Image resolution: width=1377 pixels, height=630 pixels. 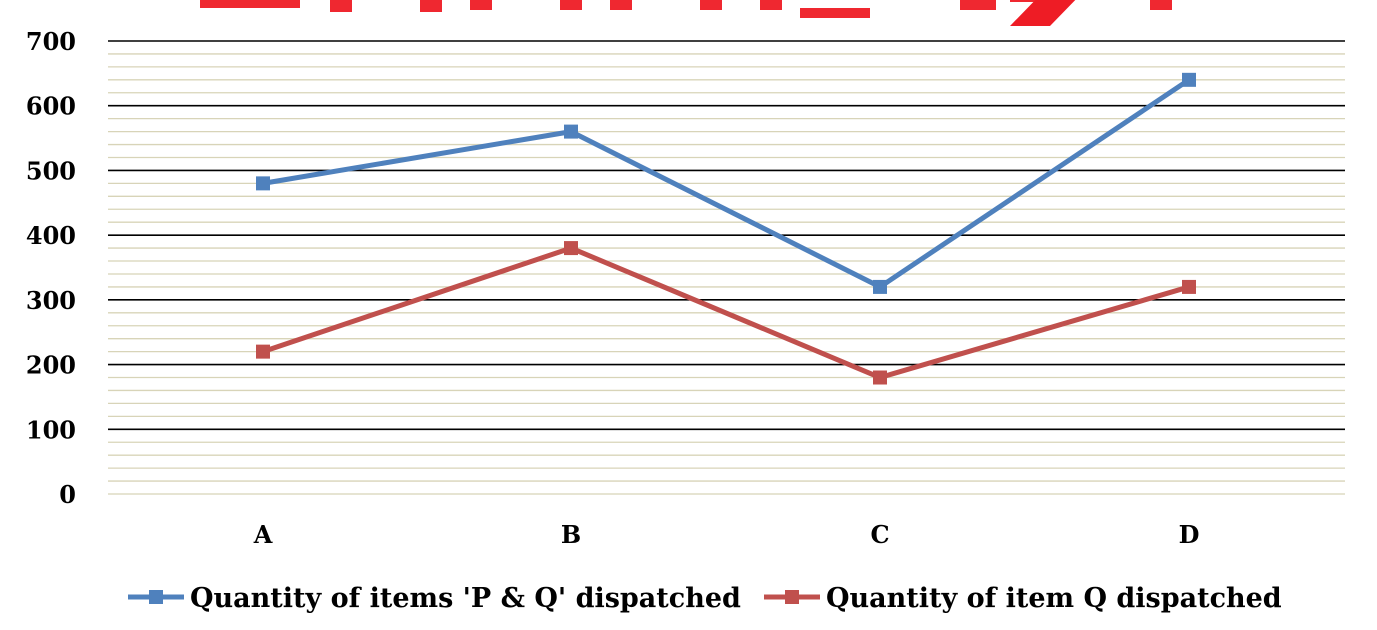 What do you see at coordinates (465, 598) in the screenshot?
I see `legend-label: Quantity of items 'P & Q' dispatched` at bounding box center [465, 598].